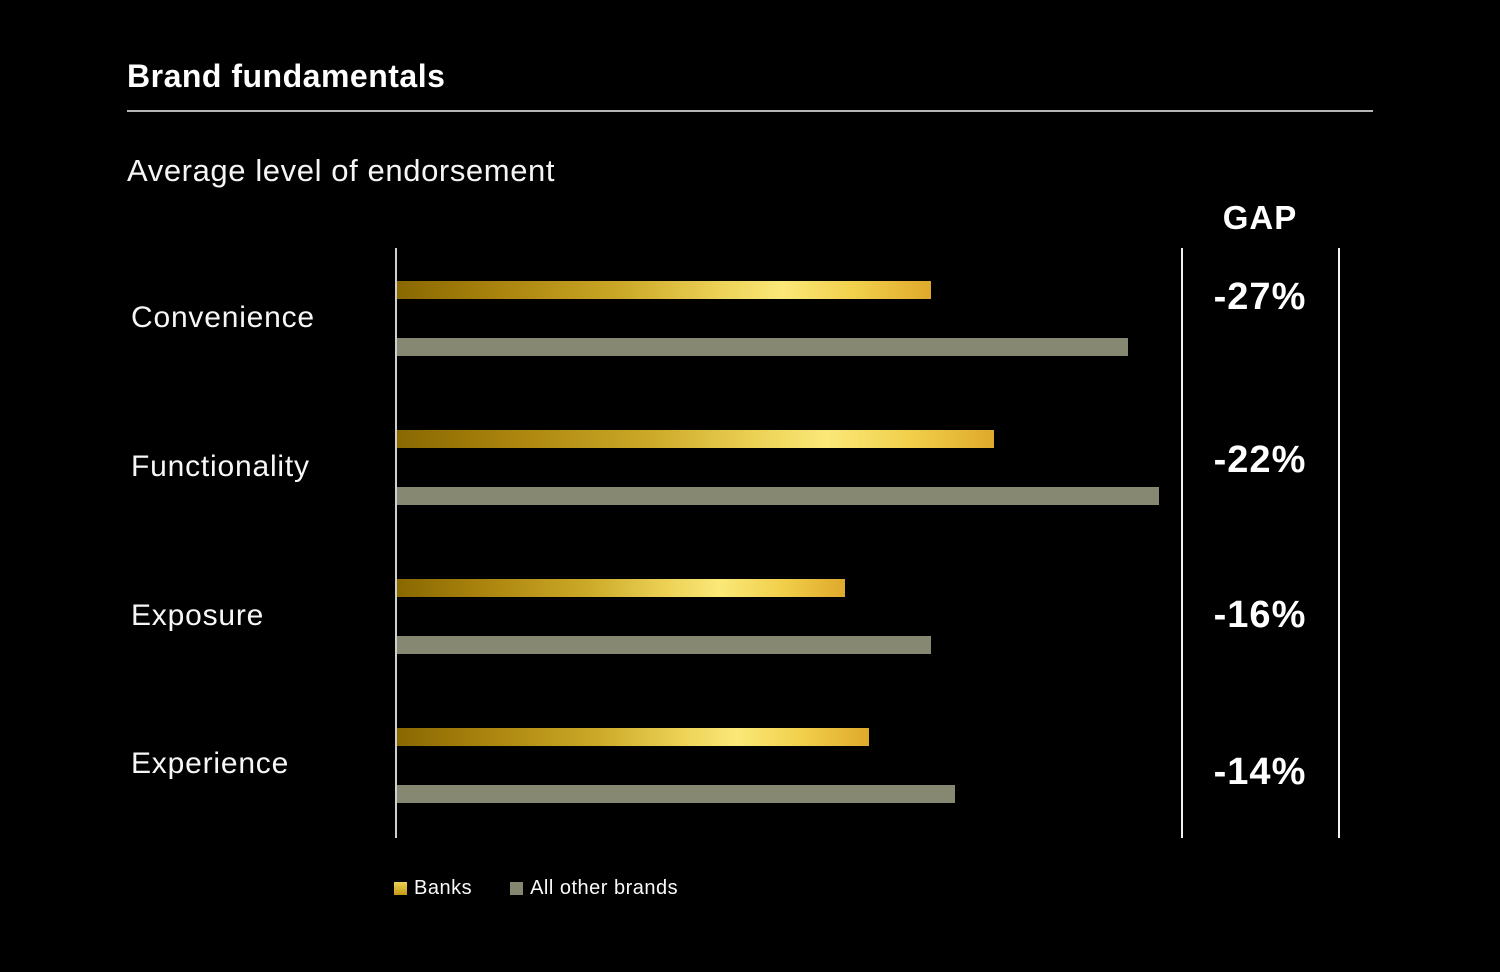  I want to click on gap-value-functionality: -22%, so click(1260, 460).